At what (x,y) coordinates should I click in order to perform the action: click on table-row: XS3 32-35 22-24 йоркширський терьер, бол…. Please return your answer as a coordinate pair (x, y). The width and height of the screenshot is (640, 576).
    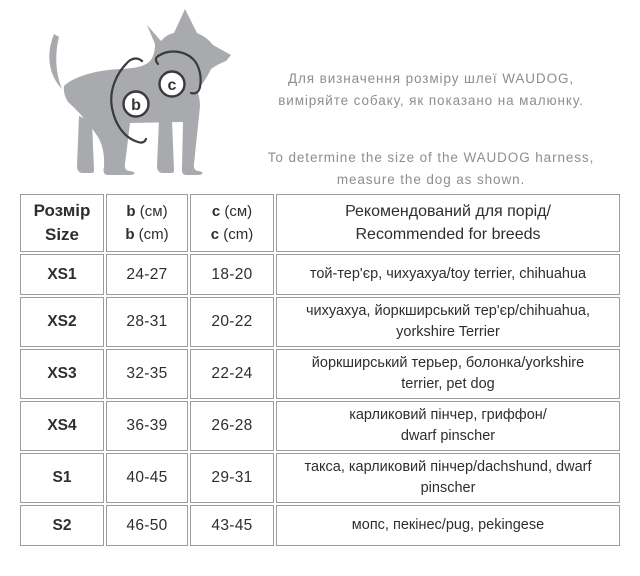
    Looking at the image, I should click on (320, 374).